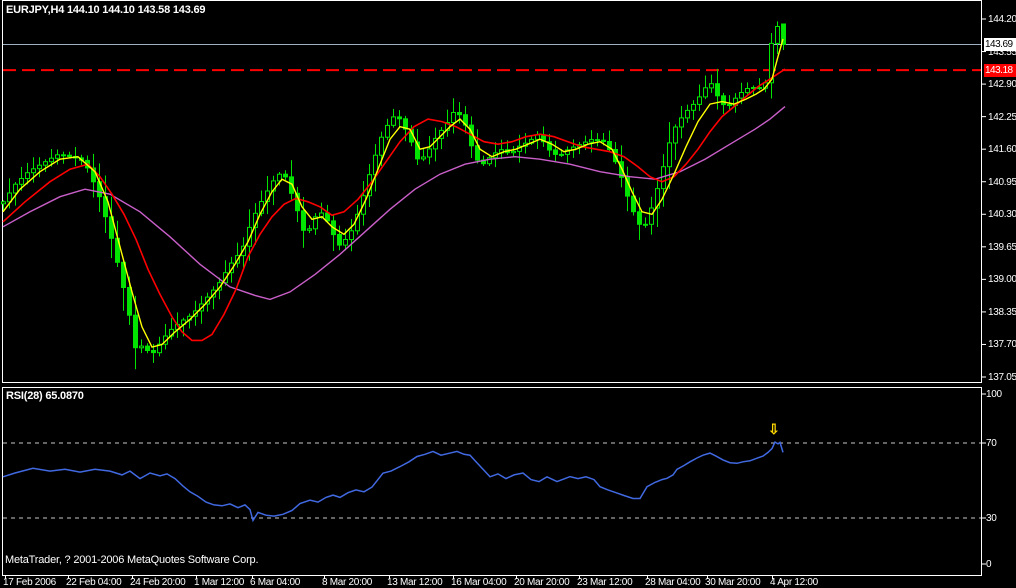  What do you see at coordinates (106, 10) in the screenshot?
I see `chart-ohlc-title: EURJPY,H4 144.10 144.10 143.58 143.69` at bounding box center [106, 10].